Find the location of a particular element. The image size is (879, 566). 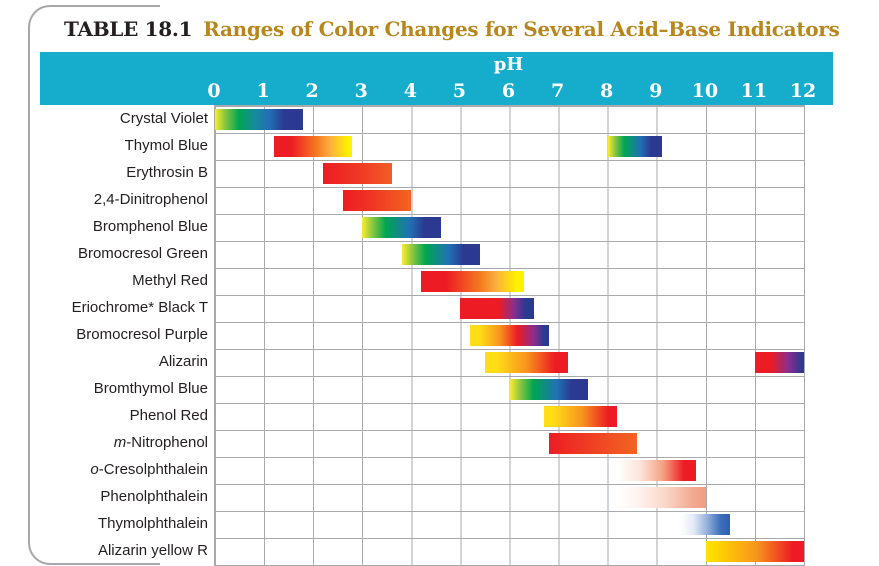

indicator-label: Phenolphthalein is located at coordinates (154, 496).